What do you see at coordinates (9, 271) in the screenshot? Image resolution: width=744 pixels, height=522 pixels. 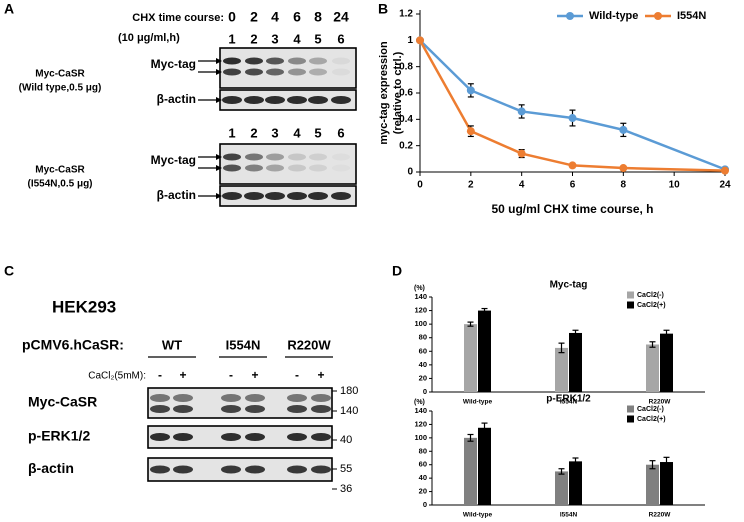 I see `panel-label: C` at bounding box center [9, 271].